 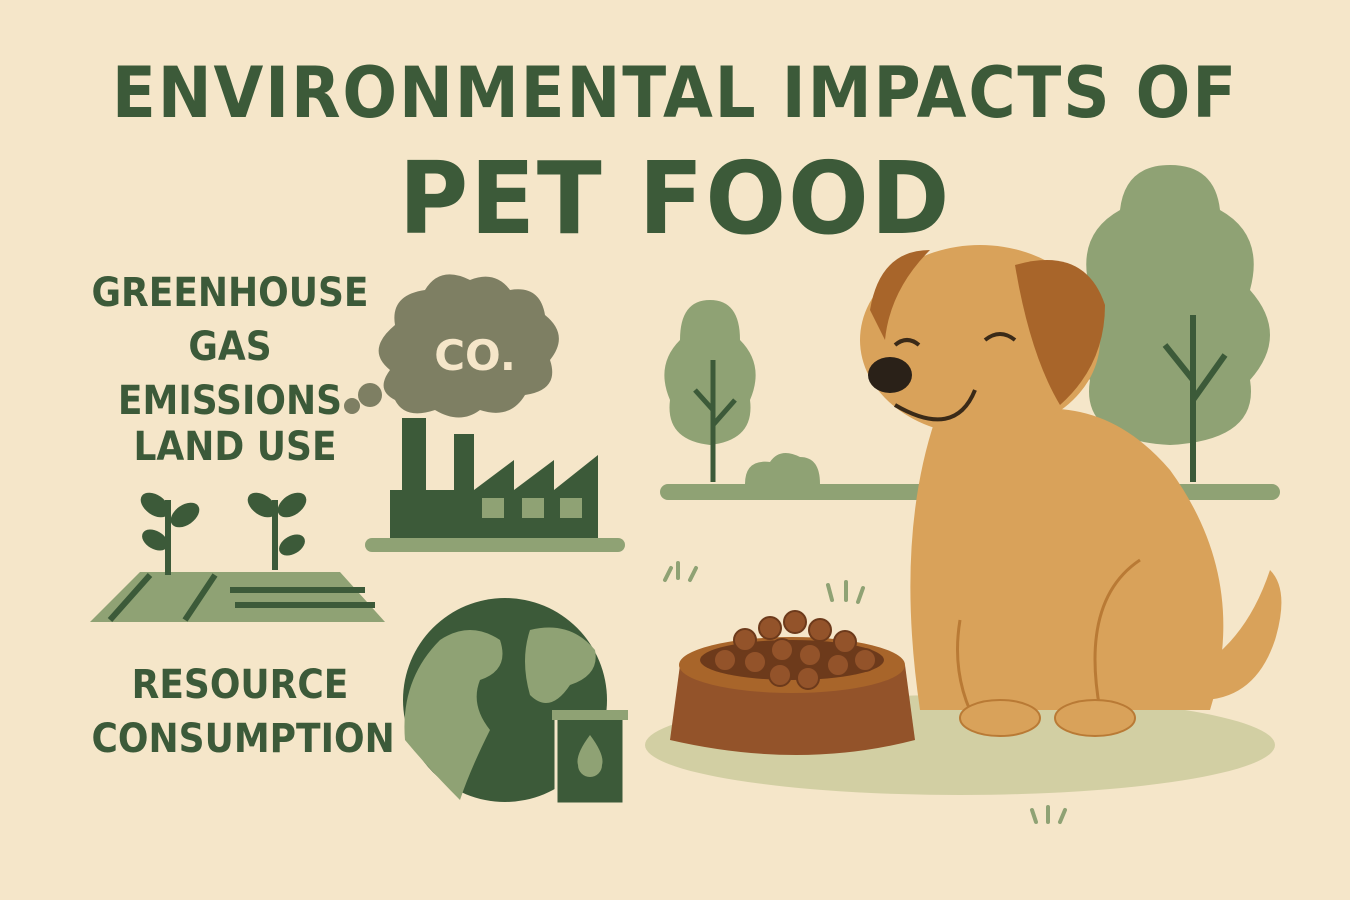 I want to click on grass-tufts, so click(x=865, y=692).